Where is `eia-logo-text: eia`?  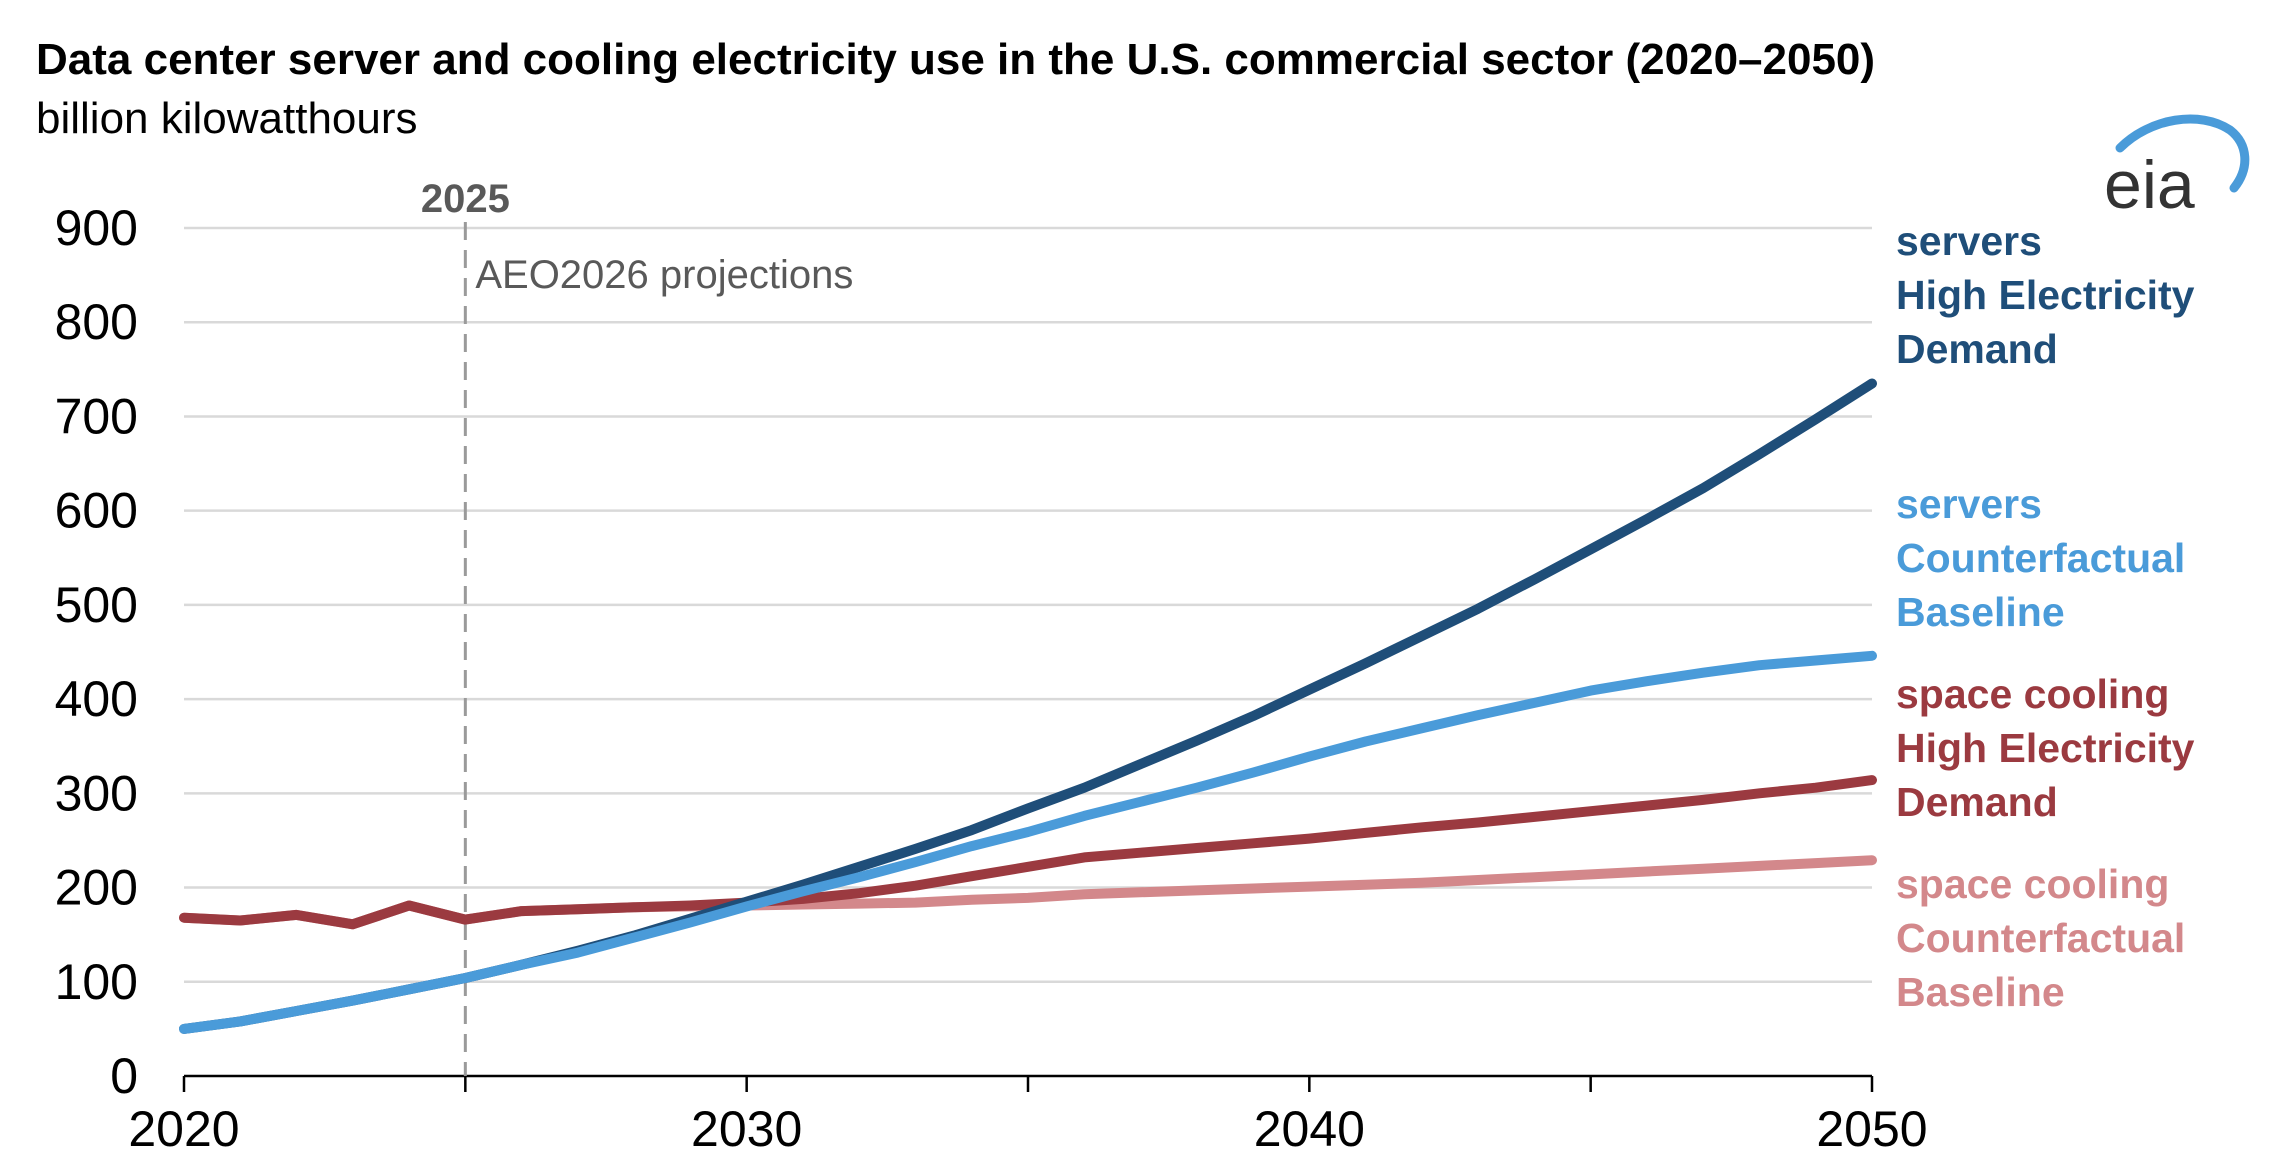 eia-logo-text: eia is located at coordinates (2149, 185).